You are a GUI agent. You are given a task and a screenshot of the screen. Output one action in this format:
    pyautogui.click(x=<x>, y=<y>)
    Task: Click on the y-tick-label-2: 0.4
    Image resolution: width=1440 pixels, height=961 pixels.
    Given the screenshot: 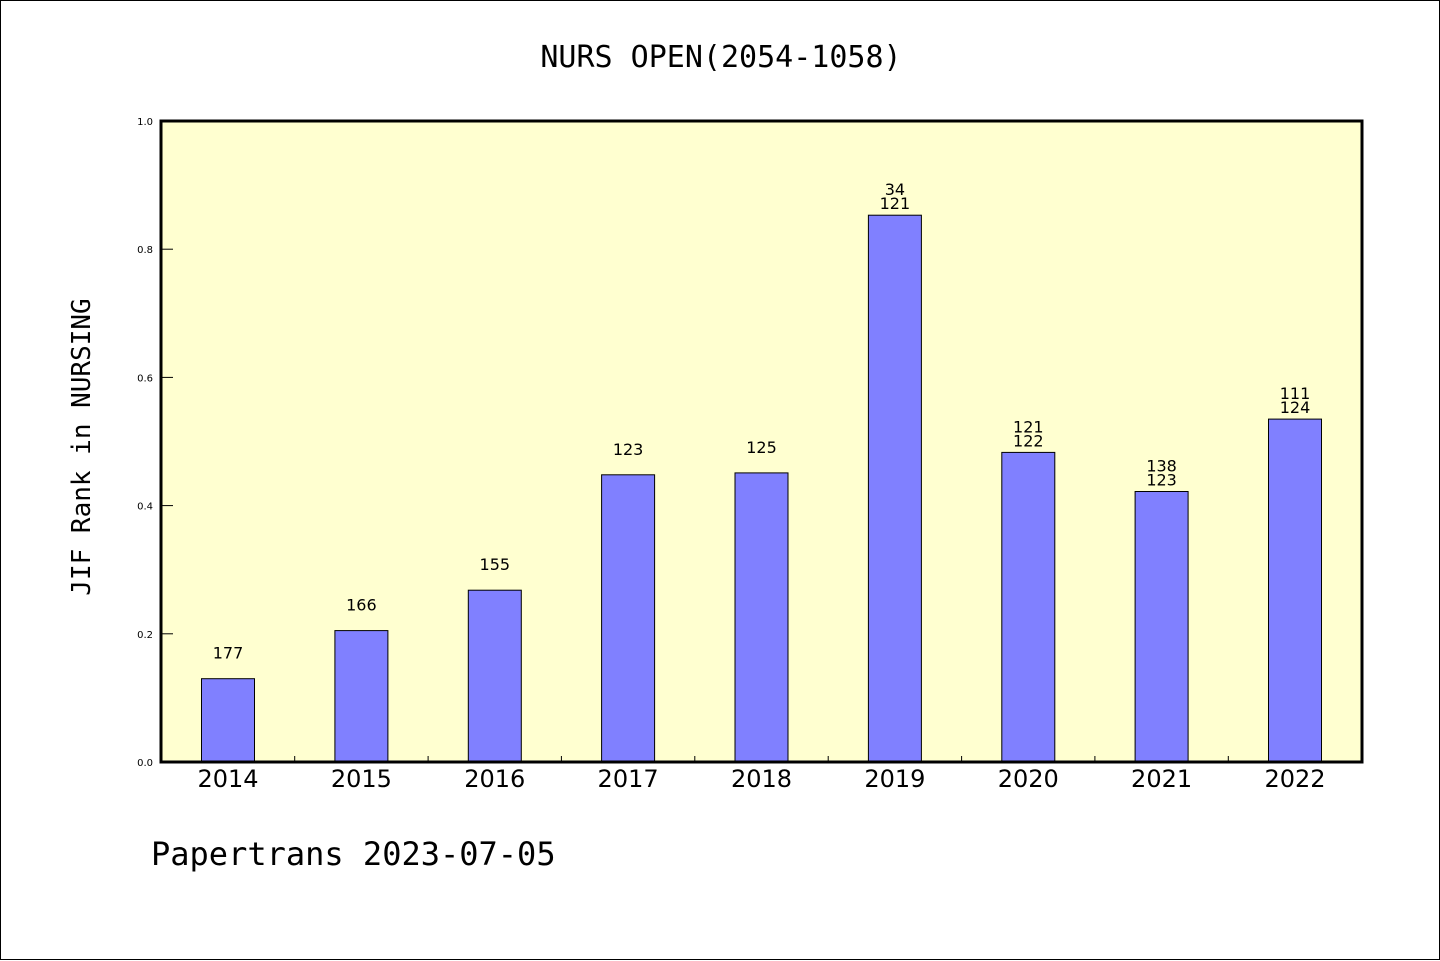 What is the action you would take?
    pyautogui.click(x=145, y=507)
    